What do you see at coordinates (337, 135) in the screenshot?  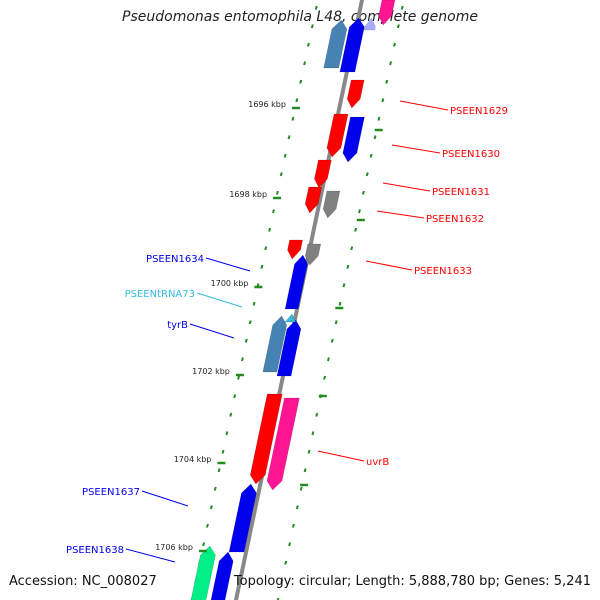 I see `gene-arrow-pseen1630-red` at bounding box center [337, 135].